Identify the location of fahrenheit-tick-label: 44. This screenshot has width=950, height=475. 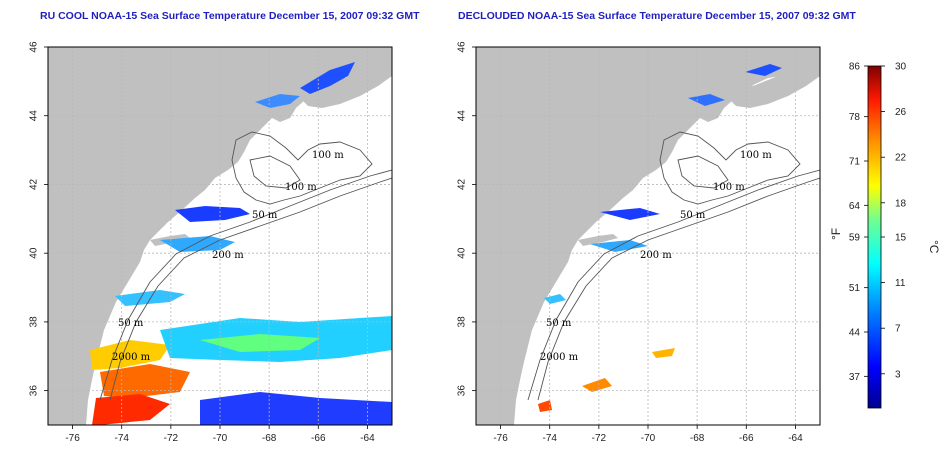
(855, 333).